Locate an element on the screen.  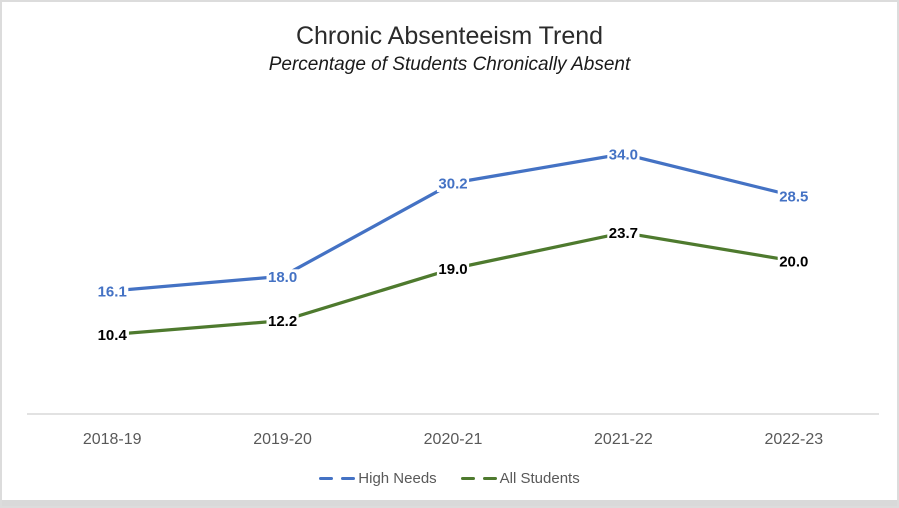
chart-title: Chronic Absenteeism Trend is located at coordinates (449, 36).